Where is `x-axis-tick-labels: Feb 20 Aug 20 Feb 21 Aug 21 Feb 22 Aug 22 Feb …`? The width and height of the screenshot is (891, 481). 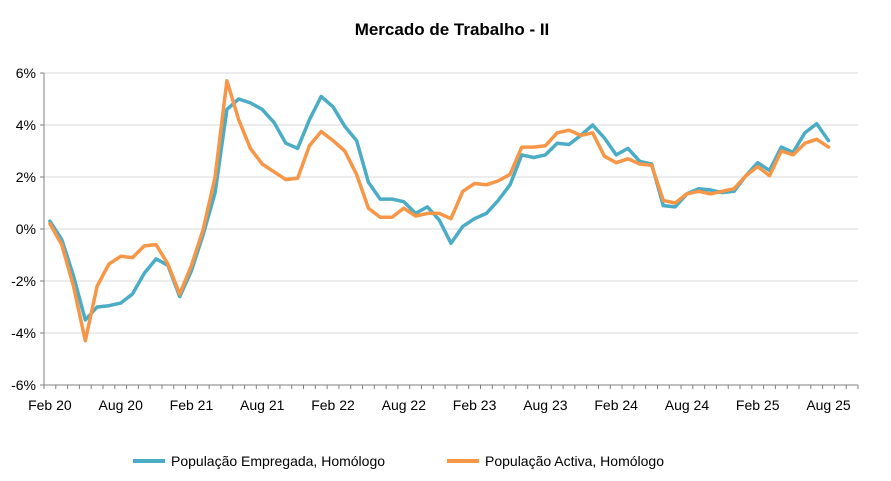
x-axis-tick-labels: Feb 20 Aug 20 Feb 21 Aug 21 Feb 22 Aug 22 Feb … is located at coordinates (439, 405).